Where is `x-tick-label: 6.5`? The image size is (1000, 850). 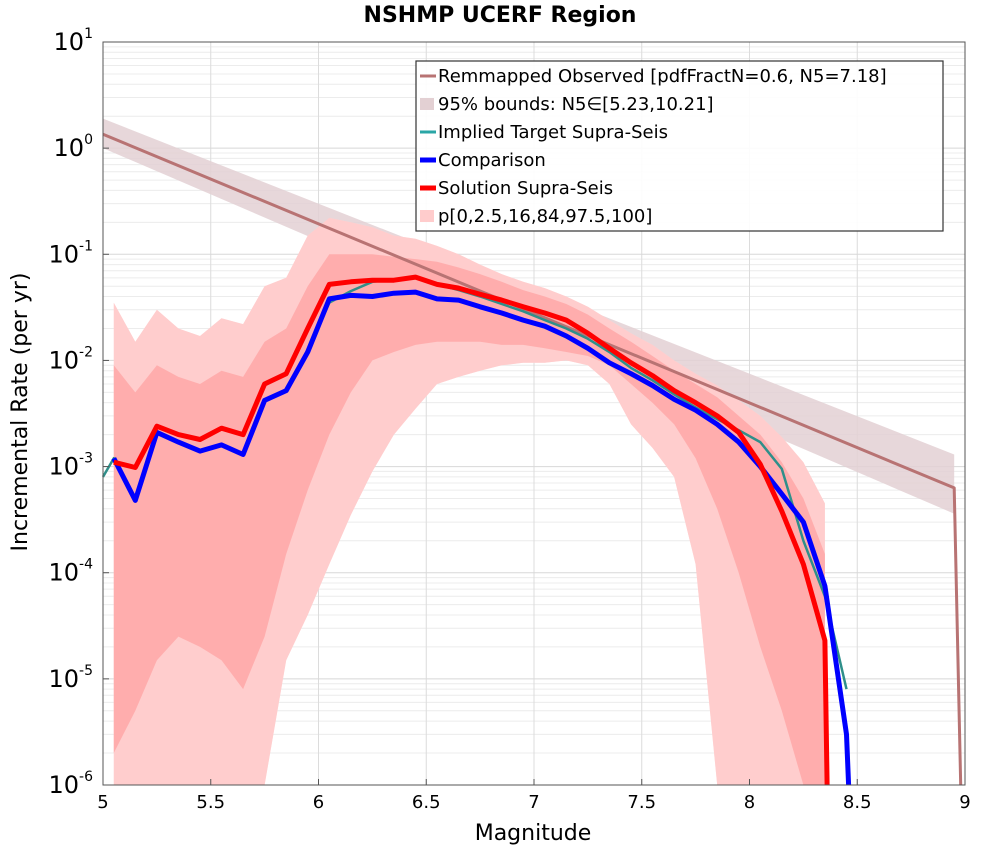
x-tick-label: 6.5 is located at coordinates (426, 802).